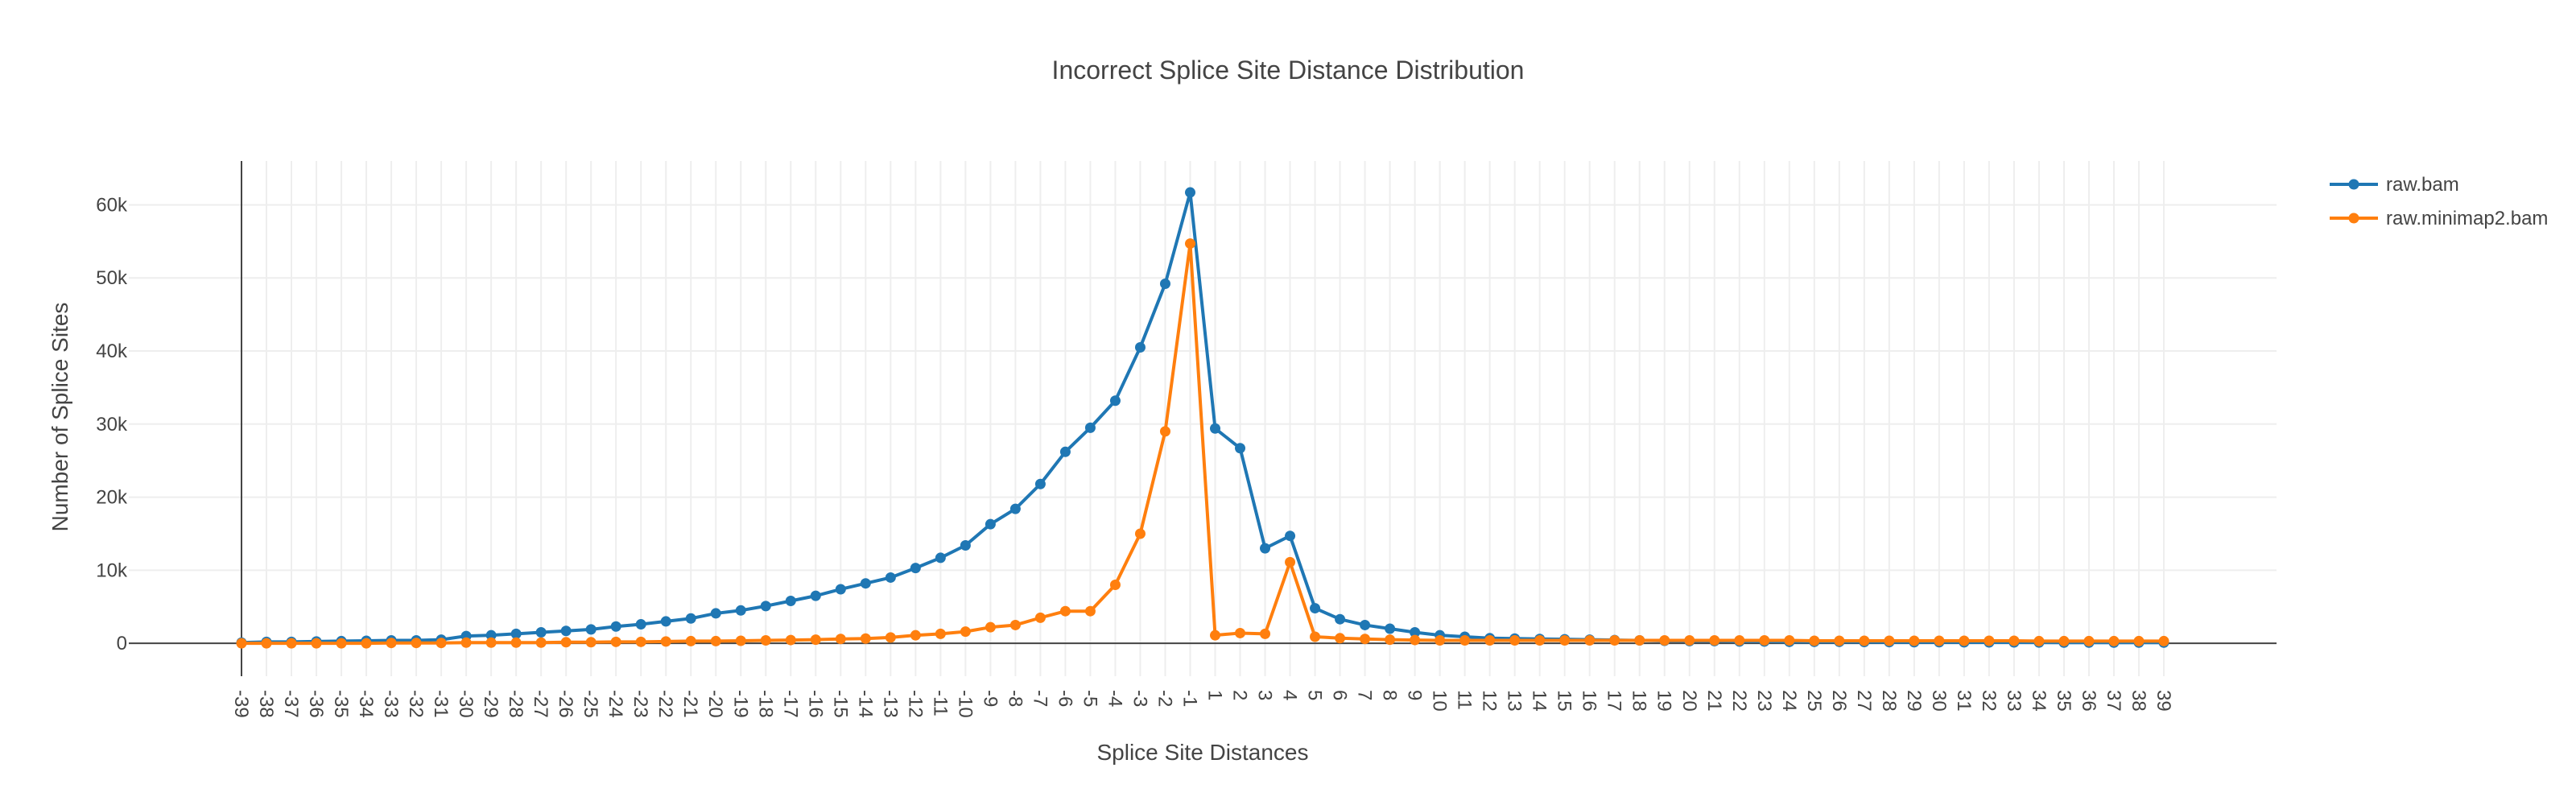  I want to click on x-tick-label: 10, so click(1440, 701).